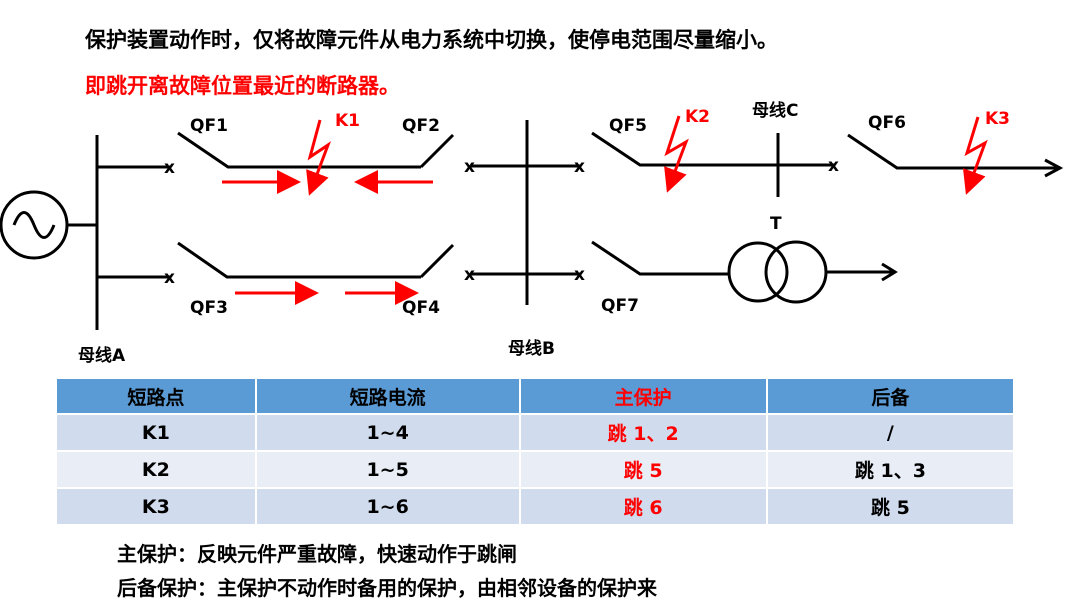 Image resolution: width=1080 pixels, height=608 pixels. I want to click on table-header: 短路点 短路电流 主保护 后备, so click(535, 396).